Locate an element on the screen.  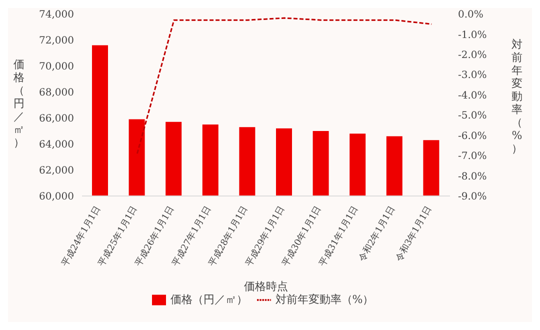
y2-tick-label: -6.0% is located at coordinates (472, 136).